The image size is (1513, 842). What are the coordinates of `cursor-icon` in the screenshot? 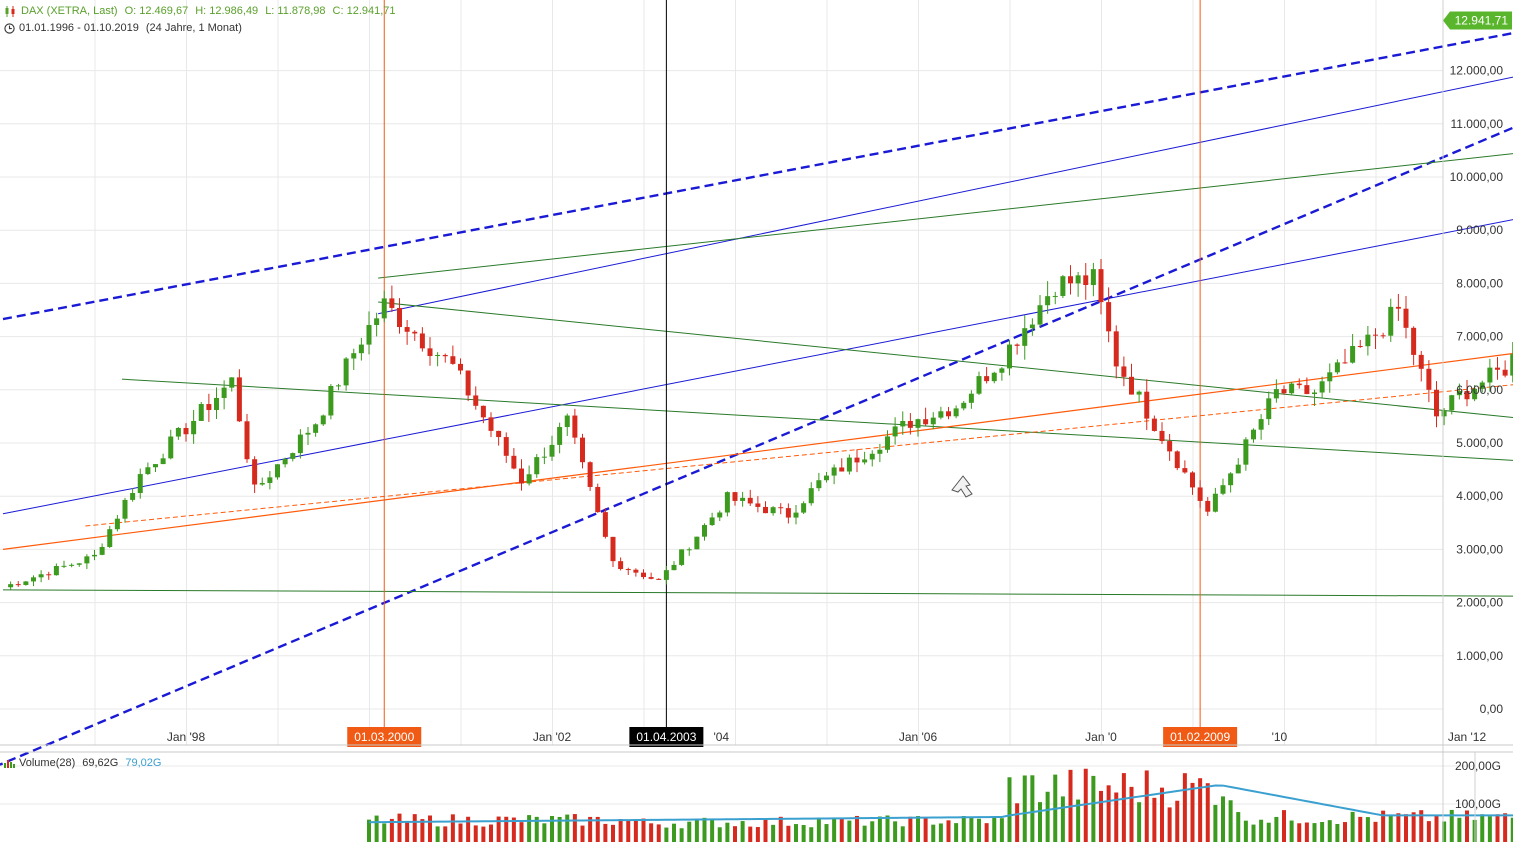 It's located at (962, 486).